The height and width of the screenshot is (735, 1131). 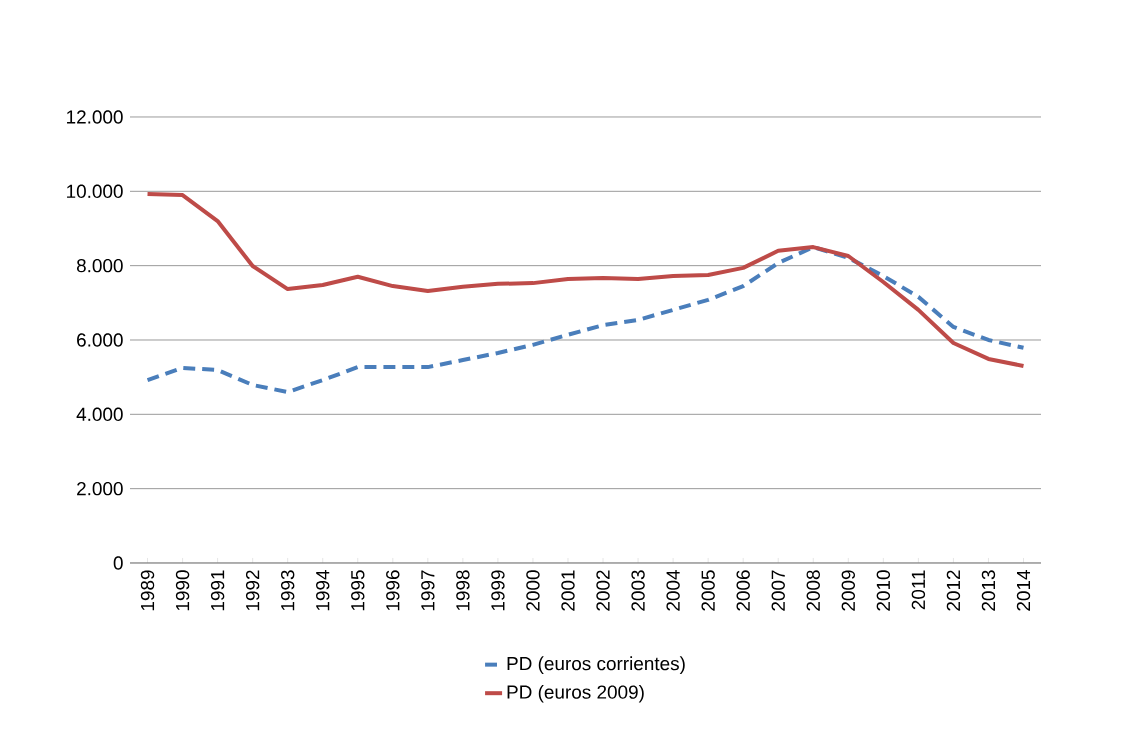 I want to click on x-tick-label: 2008, so click(x=813, y=590).